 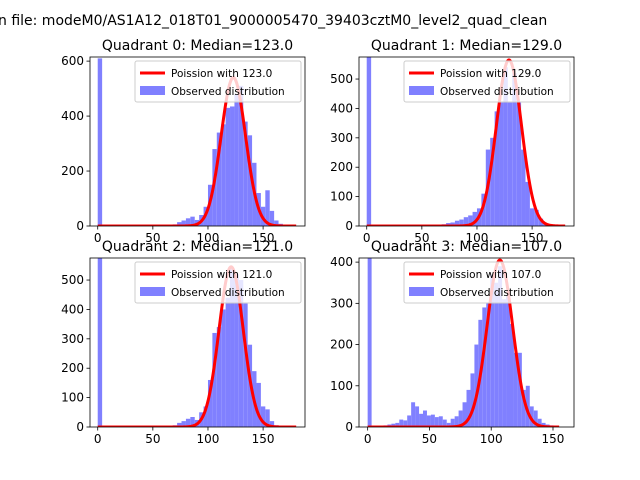 I want to click on subplot-title: Quadrant 3: Median=107.0, so click(x=466, y=247).